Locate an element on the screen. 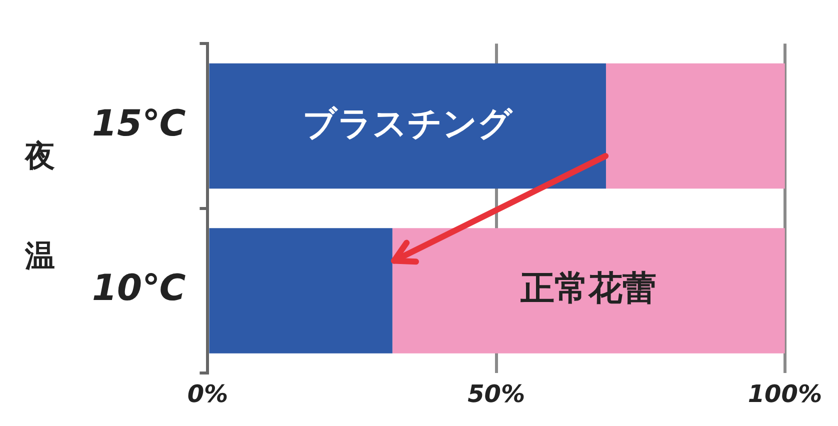 Image resolution: width=838 pixels, height=426 pixels. y-tick-label: 15℃ is located at coordinates (139, 123).